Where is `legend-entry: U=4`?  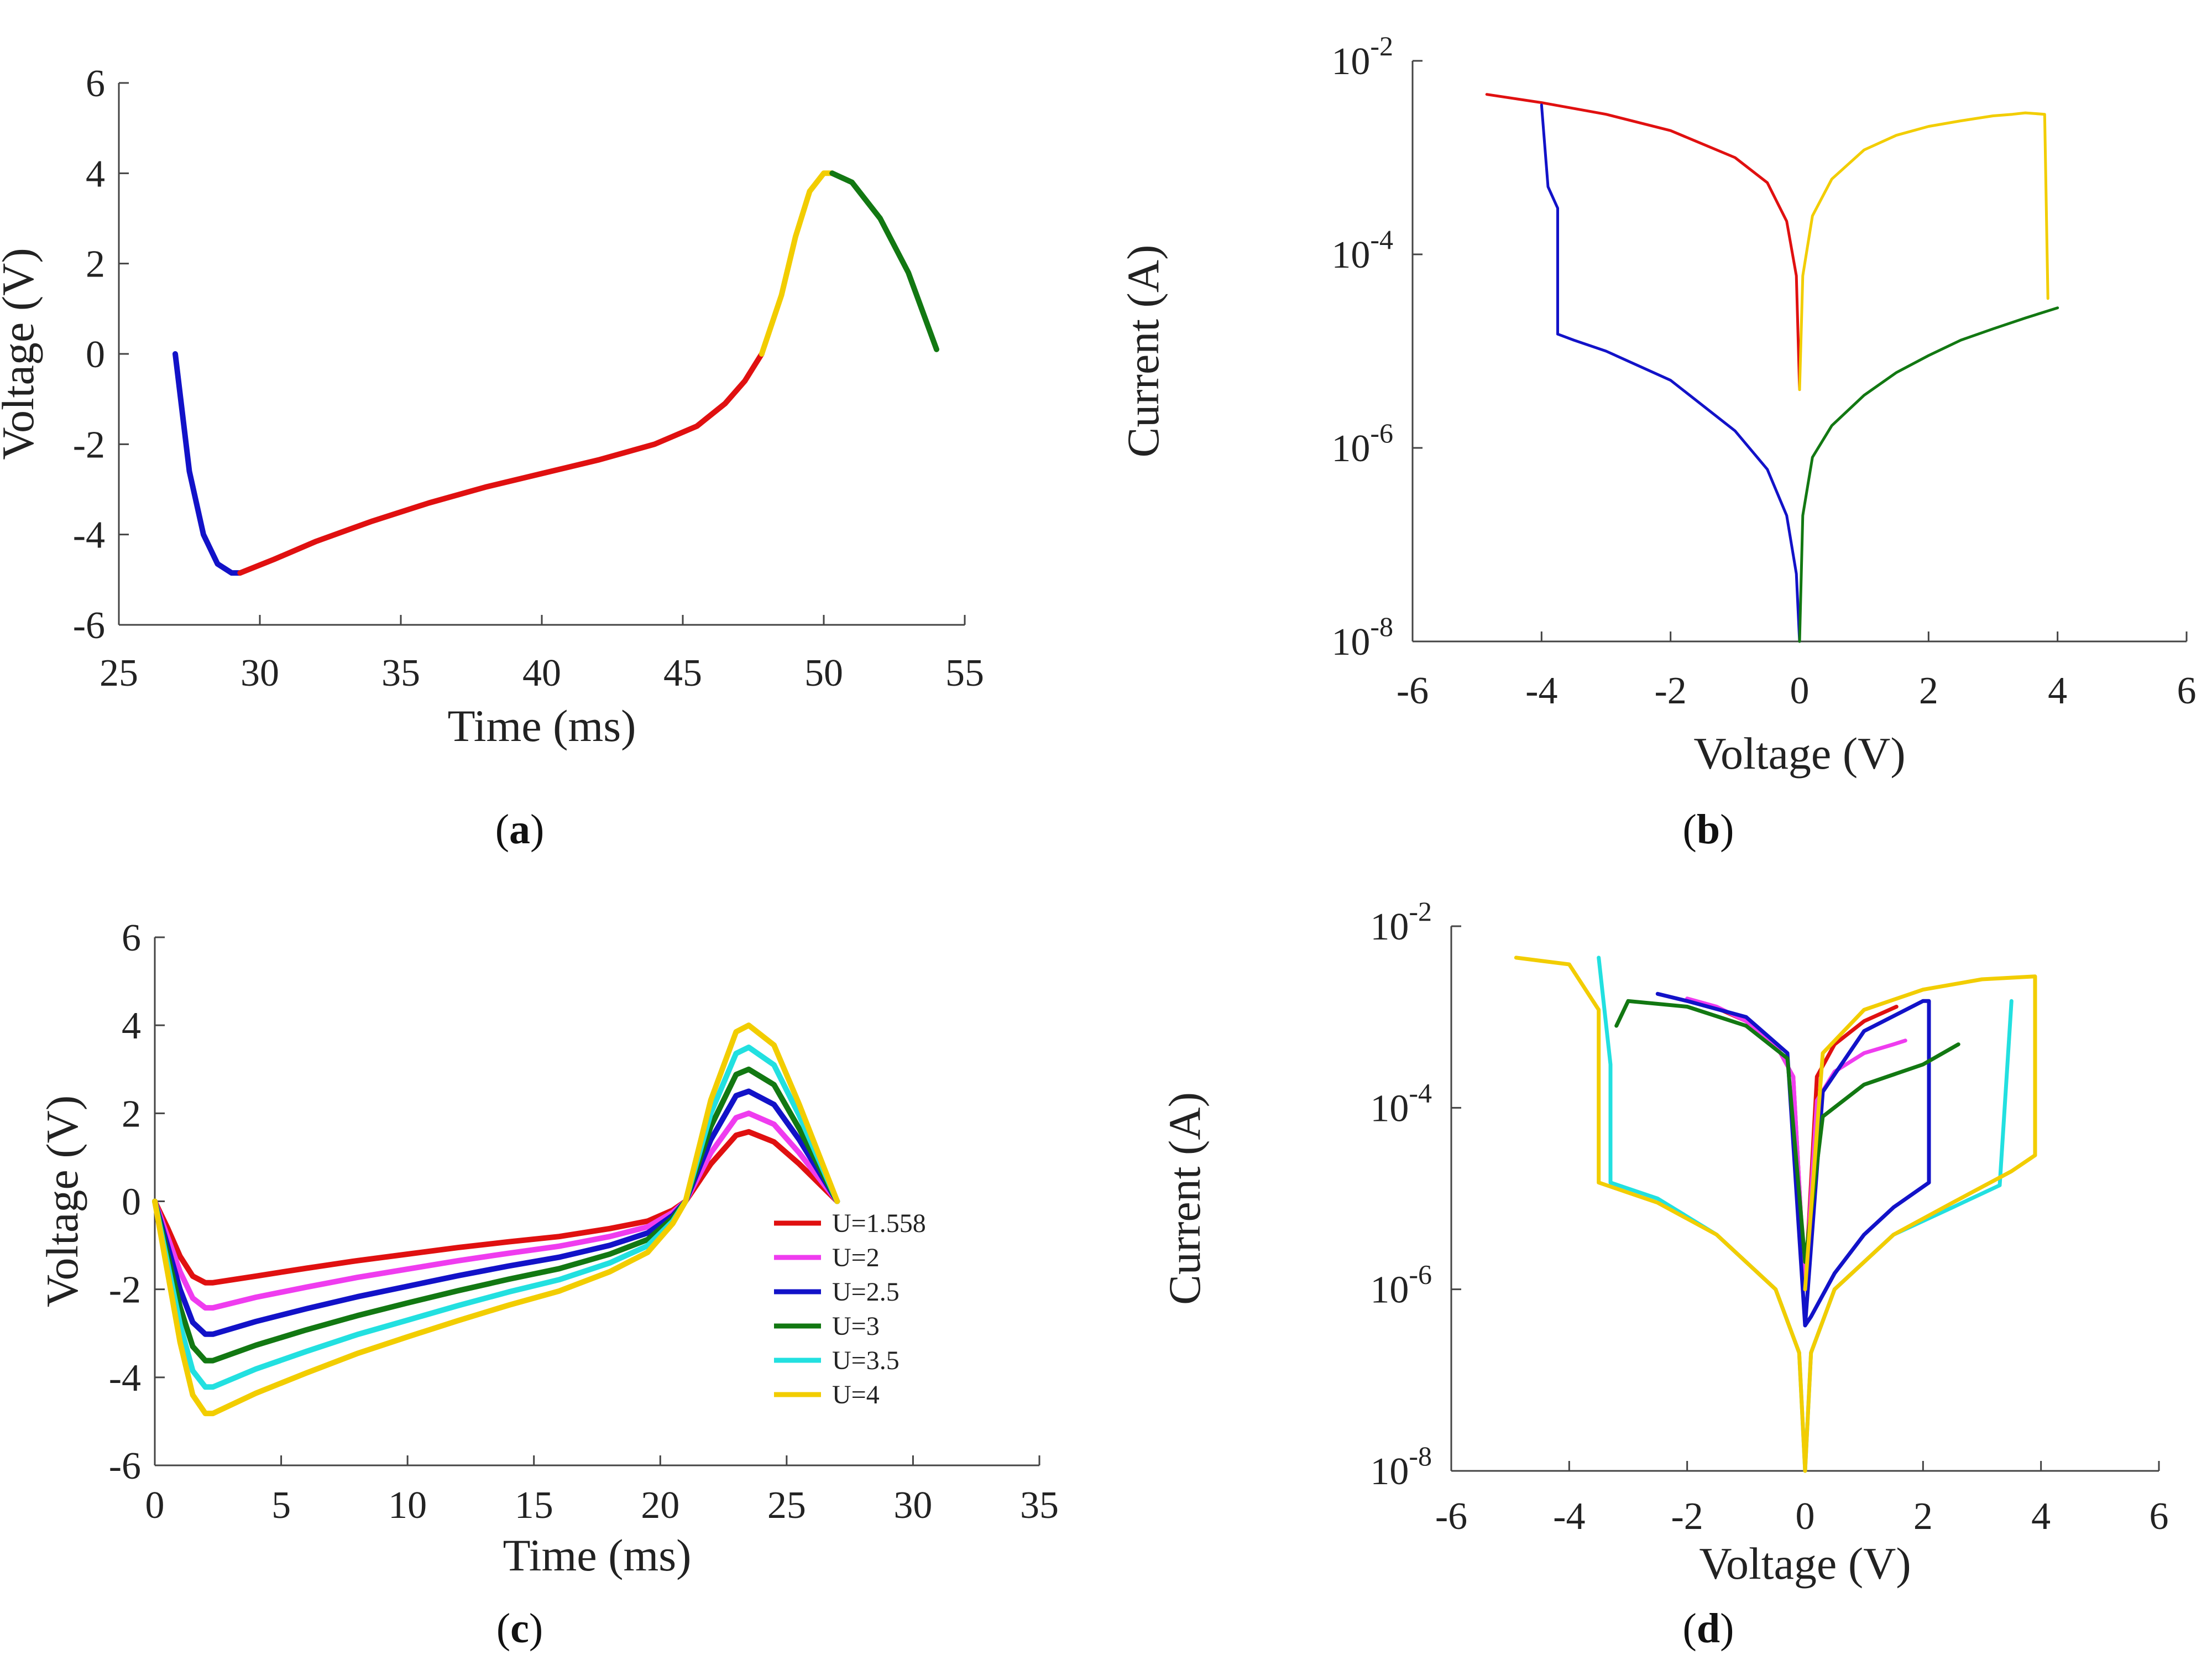
legend-entry: U=4 is located at coordinates (856, 1395).